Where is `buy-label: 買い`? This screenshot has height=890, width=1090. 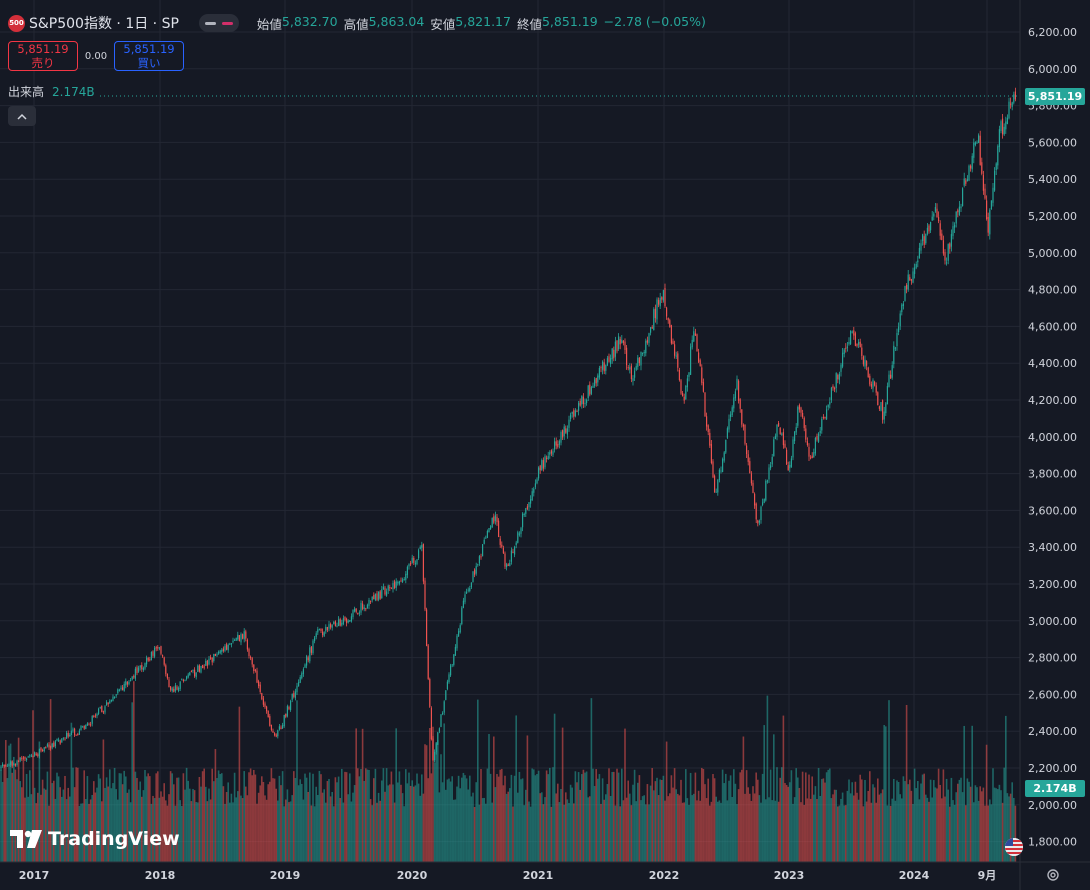 buy-label: 買い is located at coordinates (149, 63).